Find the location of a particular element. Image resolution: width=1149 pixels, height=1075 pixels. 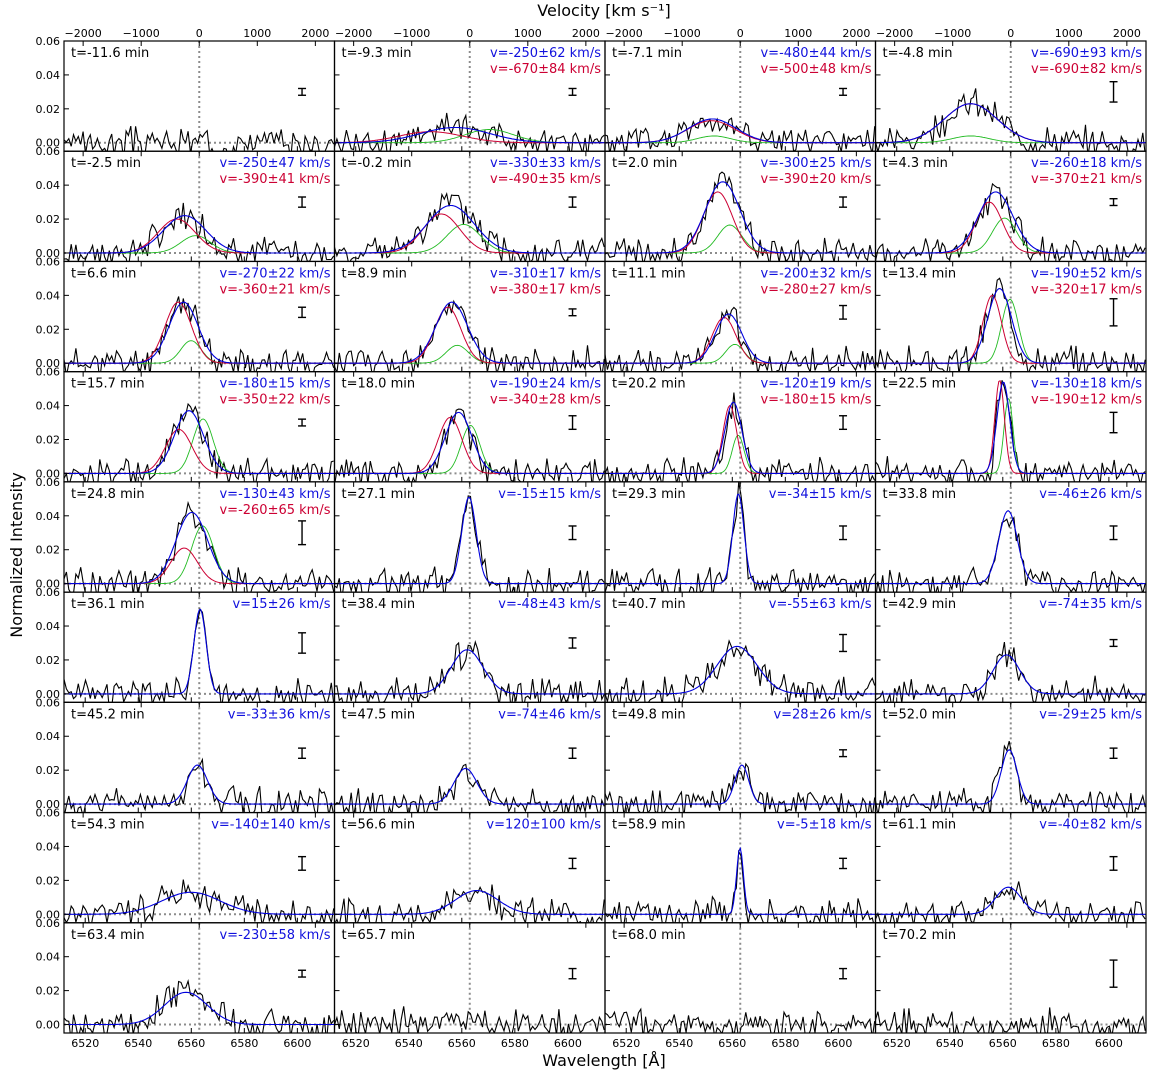

y-axis-title: Normalized Intensity is located at coordinates (16, 554).